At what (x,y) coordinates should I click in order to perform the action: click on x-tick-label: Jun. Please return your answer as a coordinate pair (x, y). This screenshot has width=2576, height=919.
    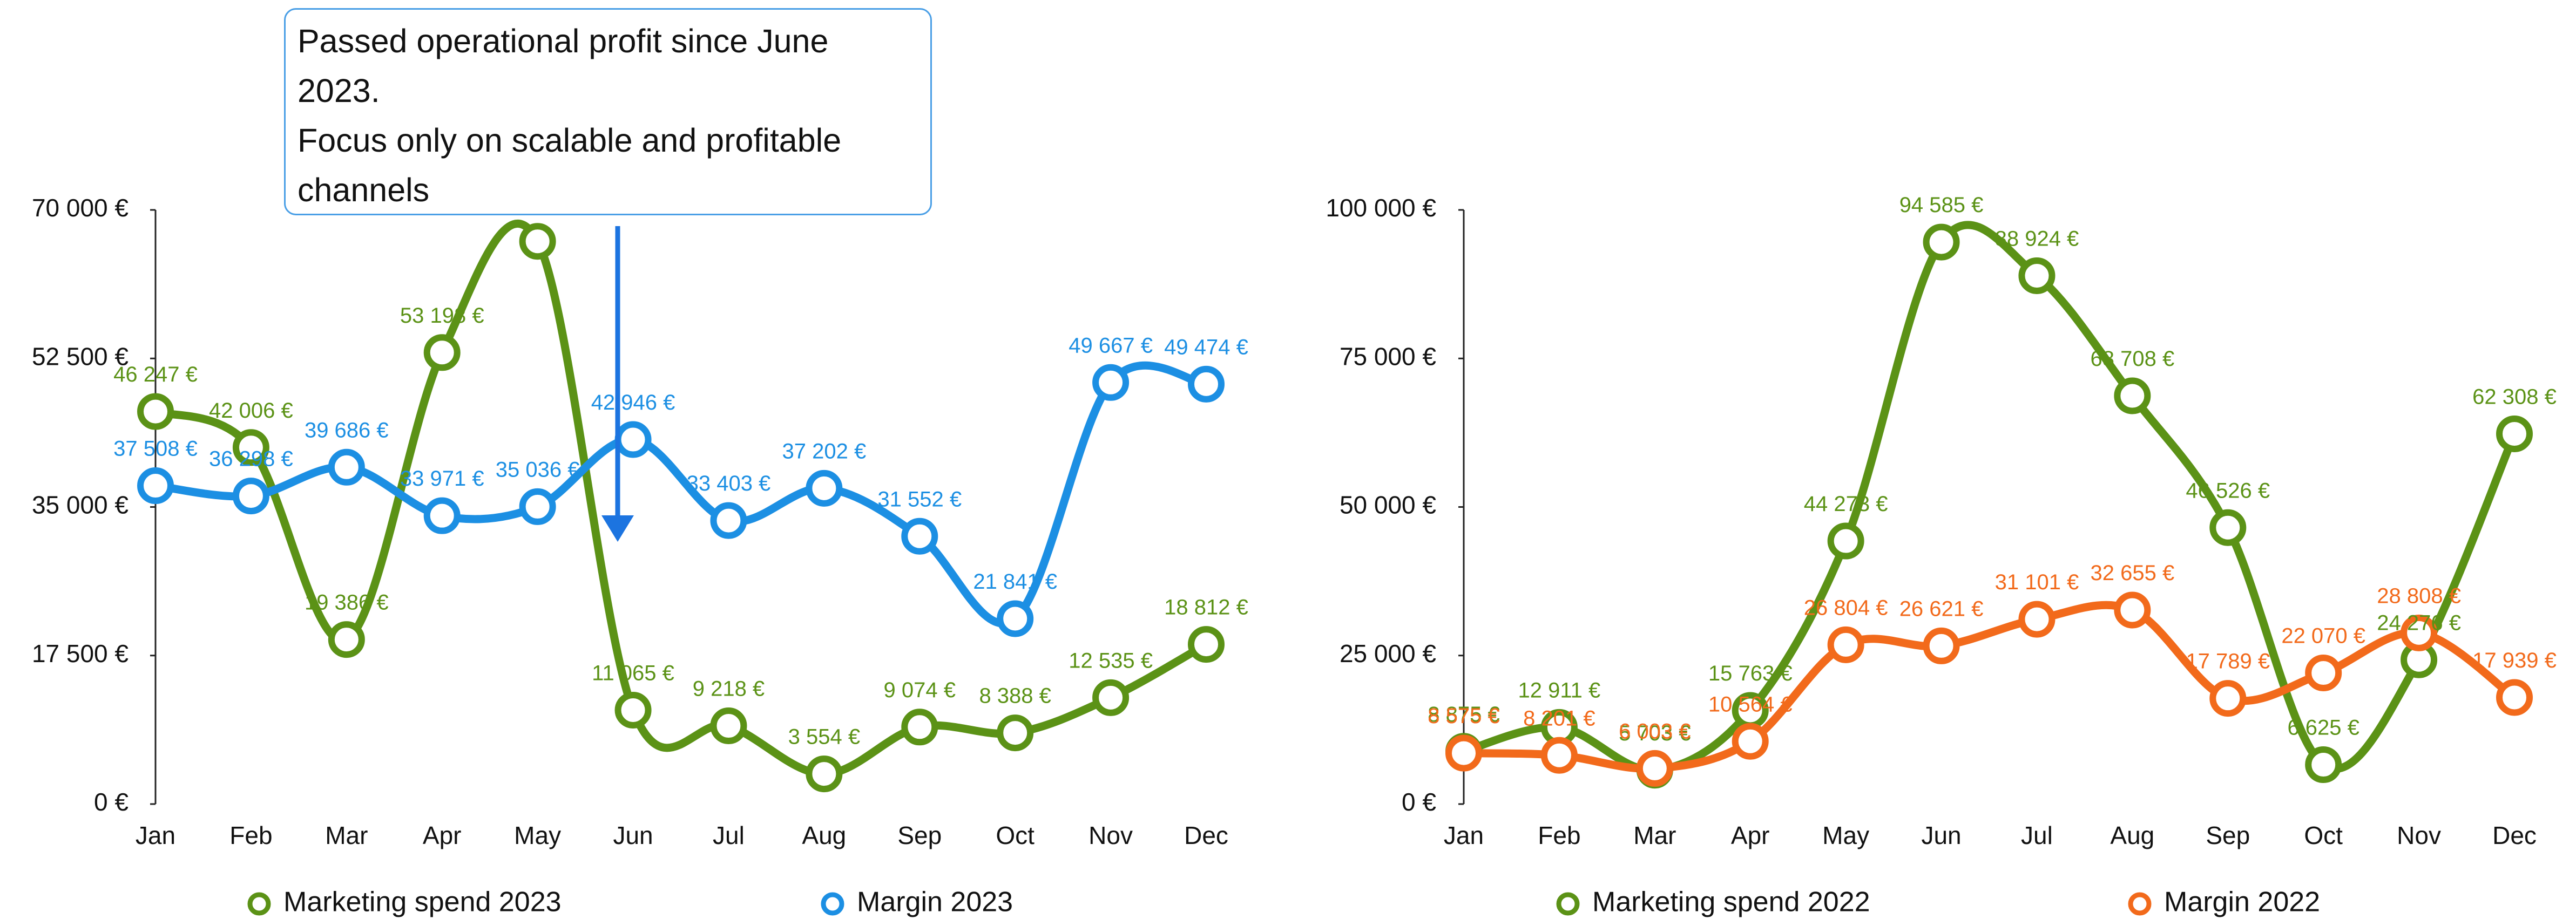
    Looking at the image, I should click on (633, 835).